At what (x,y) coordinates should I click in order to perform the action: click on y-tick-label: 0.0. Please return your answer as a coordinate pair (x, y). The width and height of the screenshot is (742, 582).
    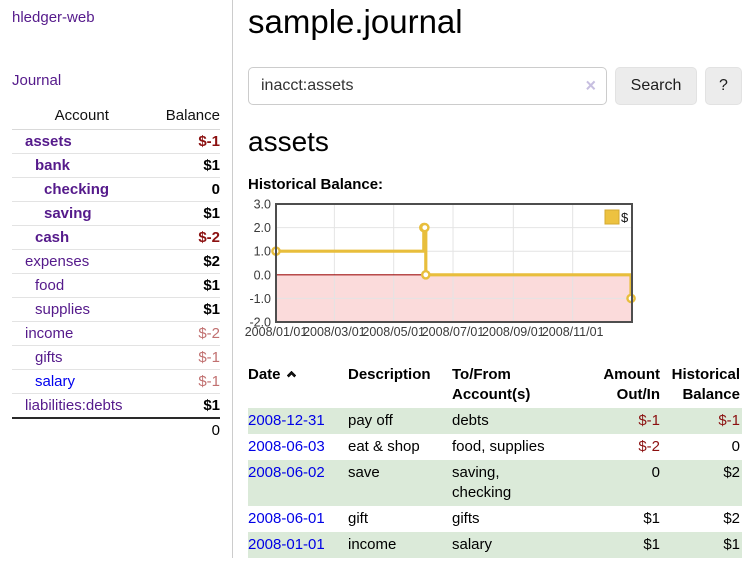
    Looking at the image, I should click on (262, 275).